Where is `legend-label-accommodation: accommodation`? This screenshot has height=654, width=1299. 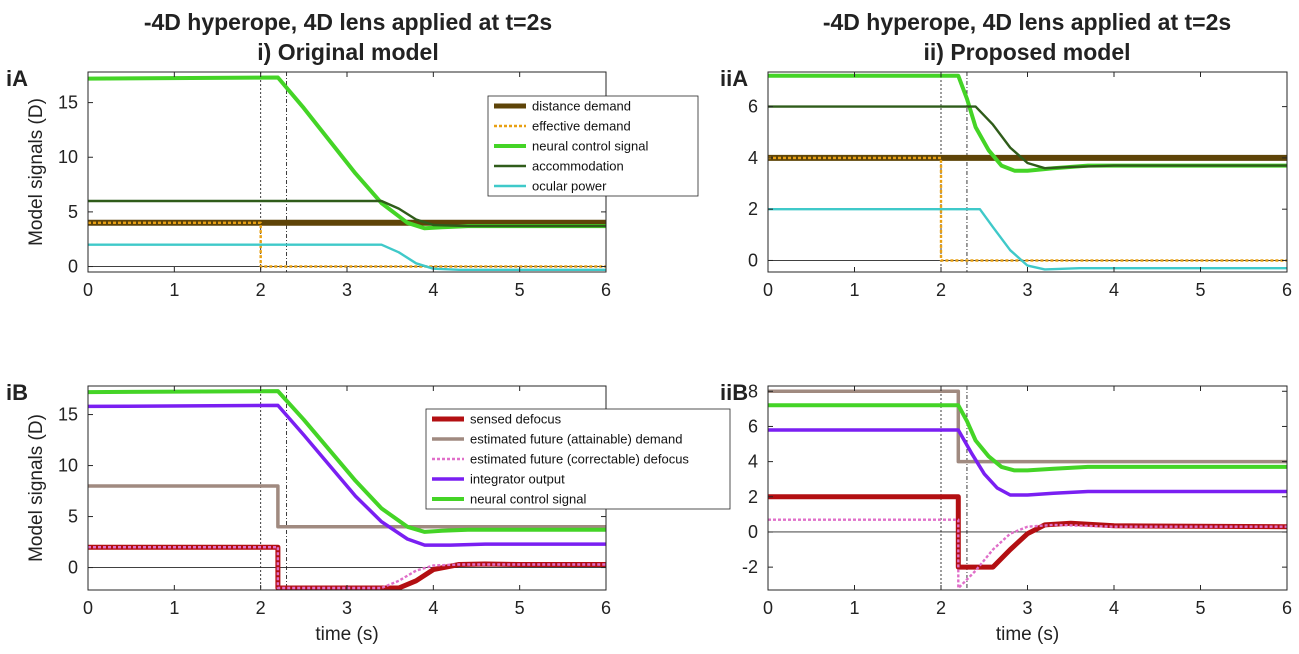
legend-label-accommodation: accommodation is located at coordinates (578, 166).